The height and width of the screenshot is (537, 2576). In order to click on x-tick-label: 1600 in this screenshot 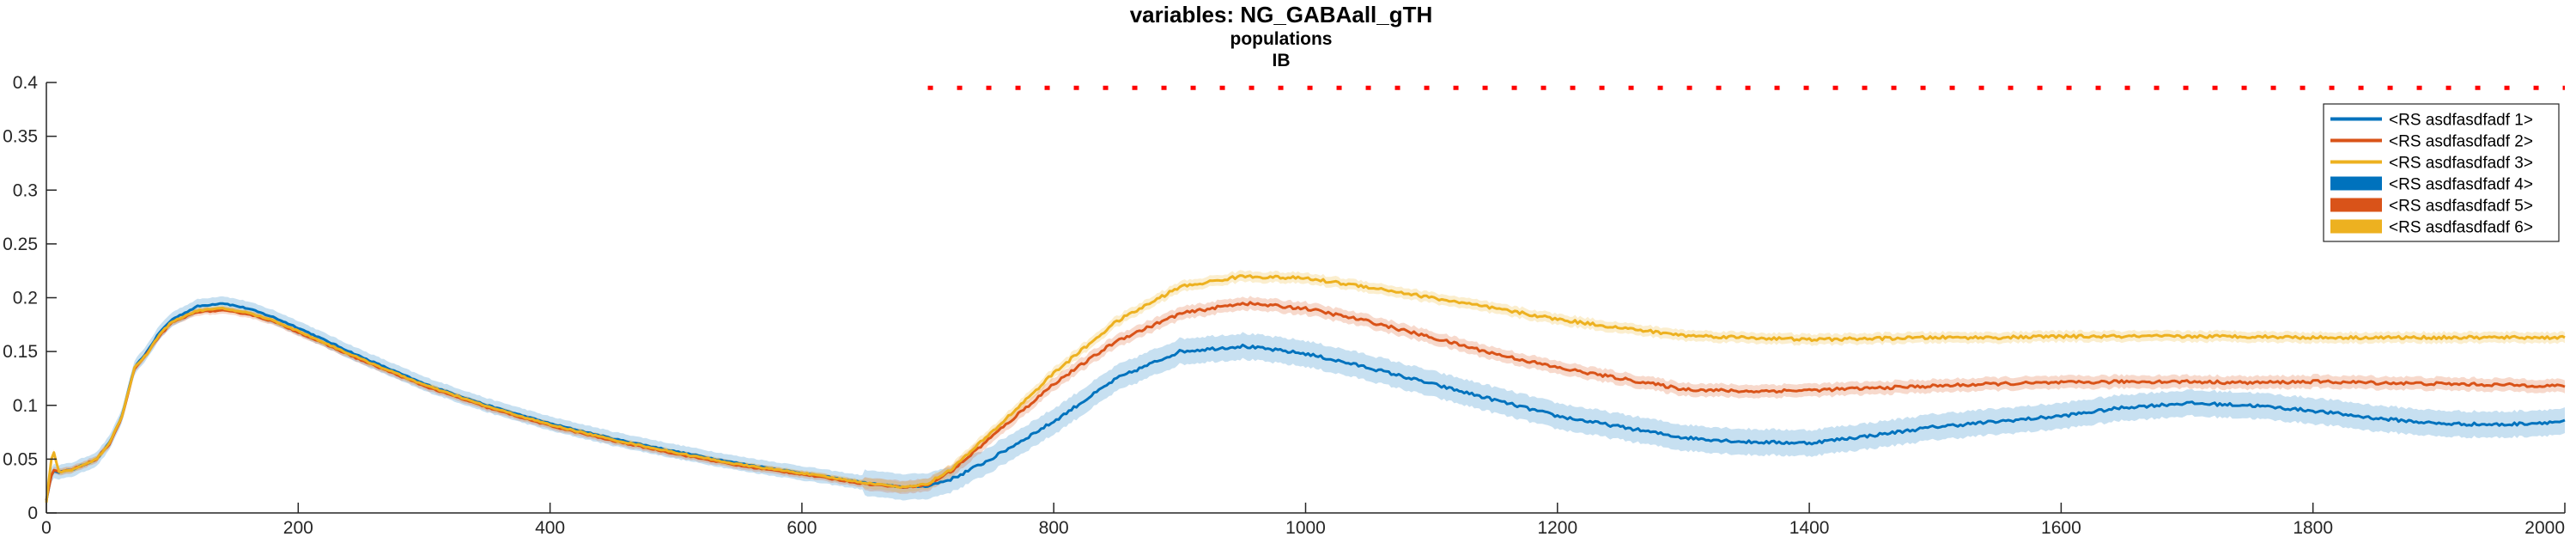, I will do `click(2061, 527)`.